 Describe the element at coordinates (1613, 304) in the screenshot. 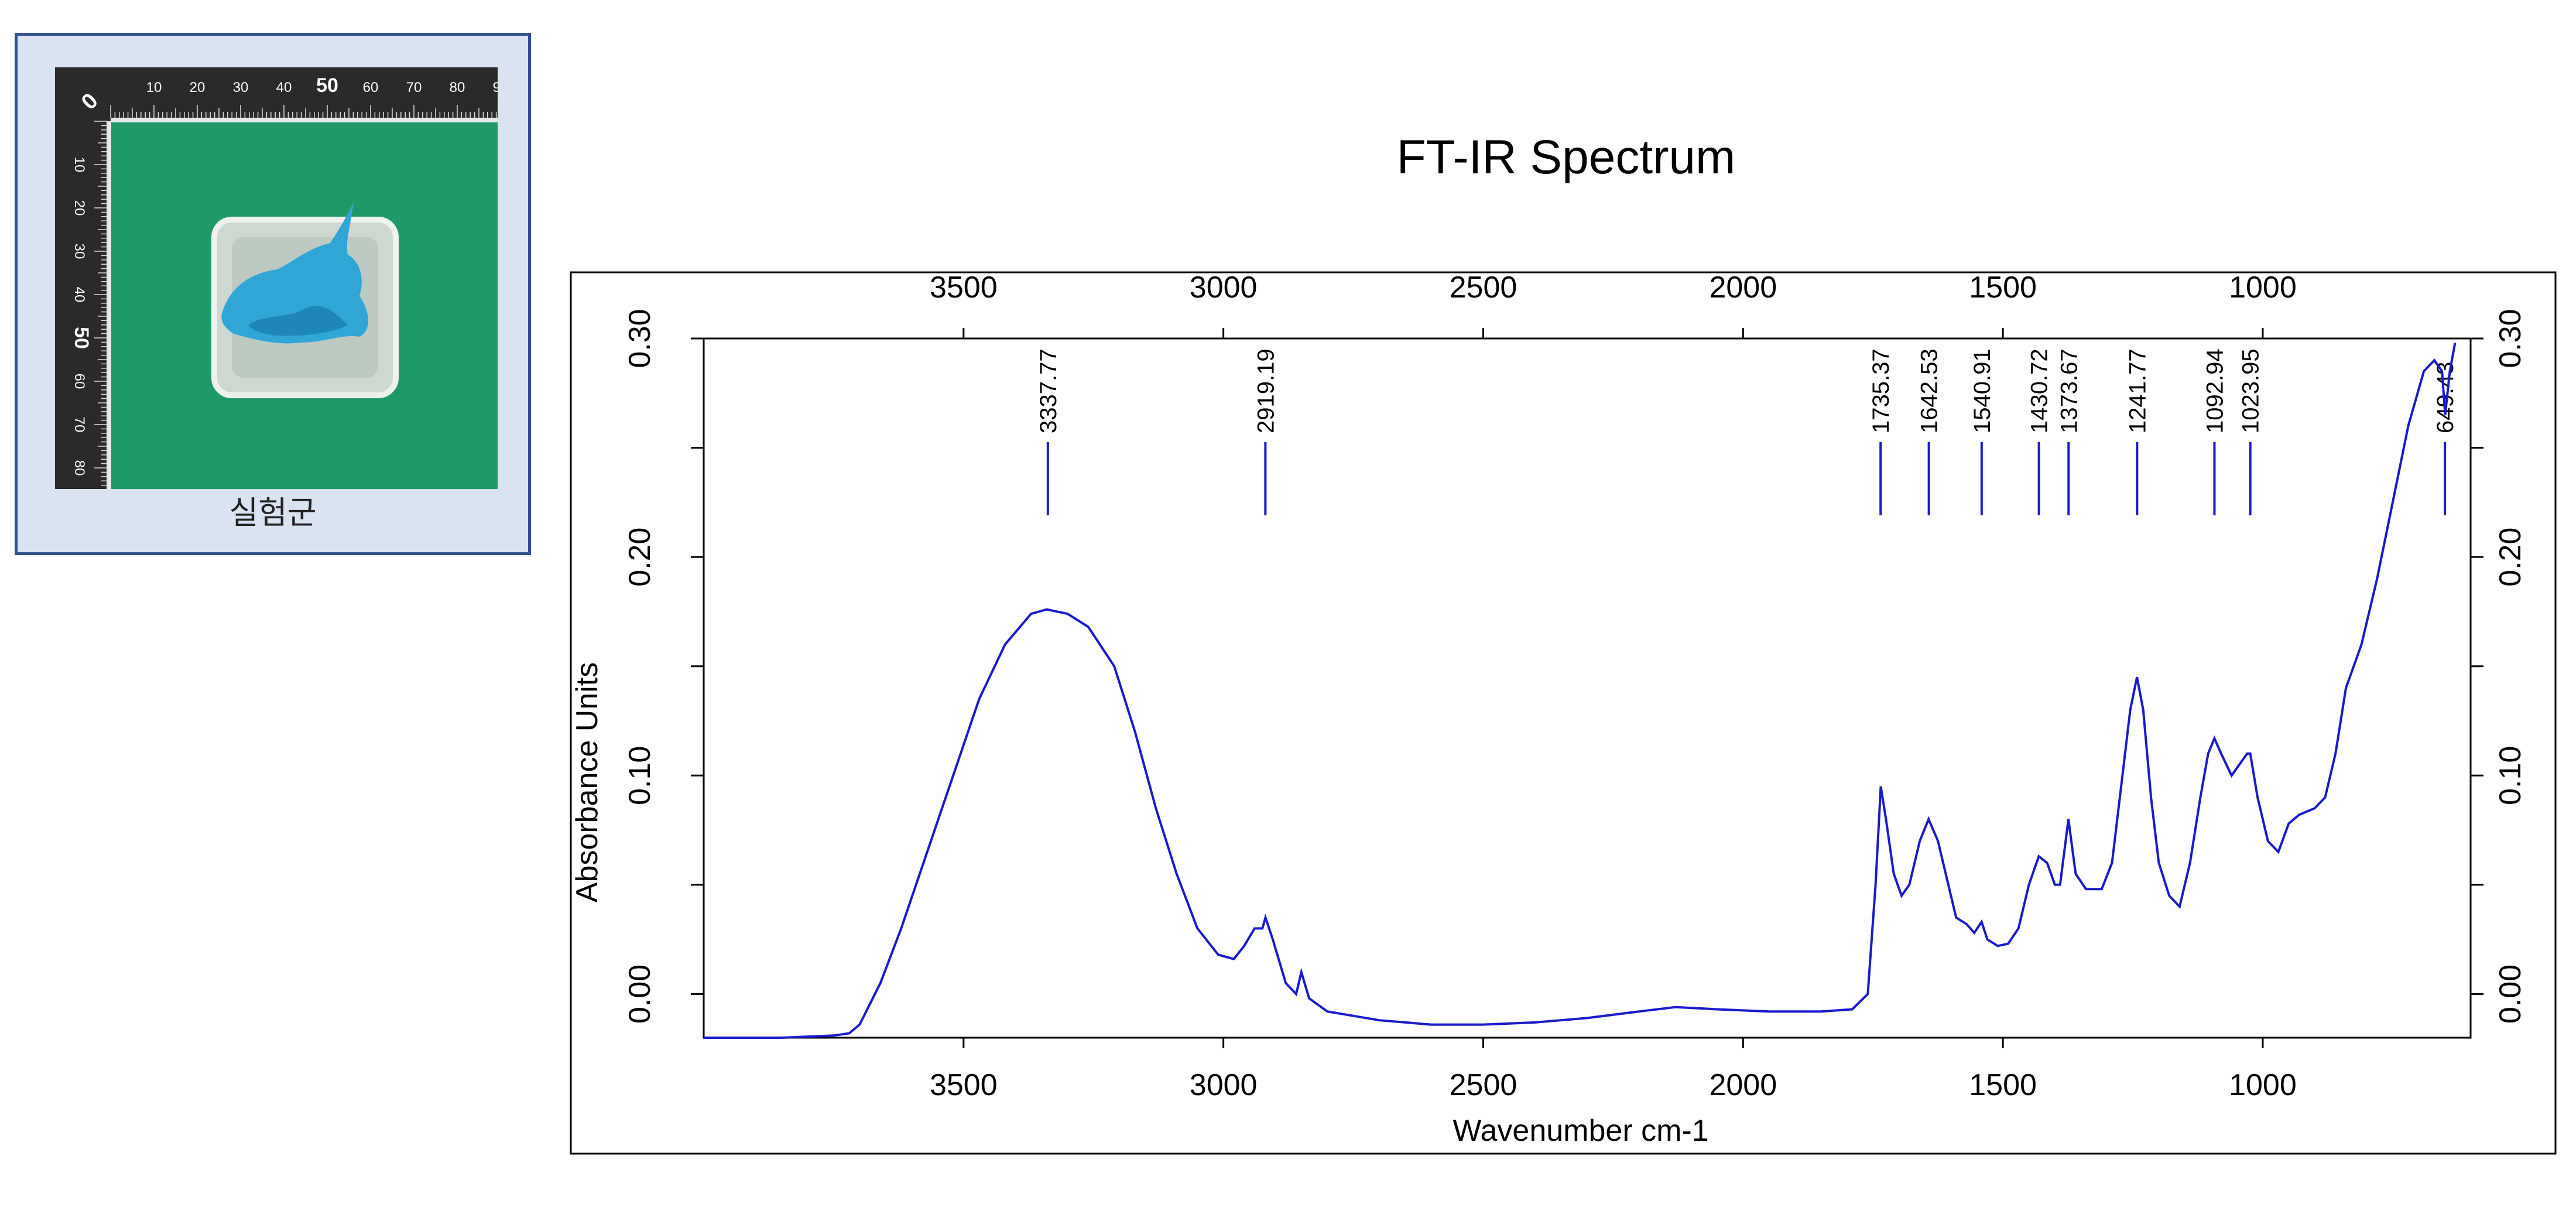

I see `x-axis-top: 3500 3000 2500 2000 1500 1000` at that location.